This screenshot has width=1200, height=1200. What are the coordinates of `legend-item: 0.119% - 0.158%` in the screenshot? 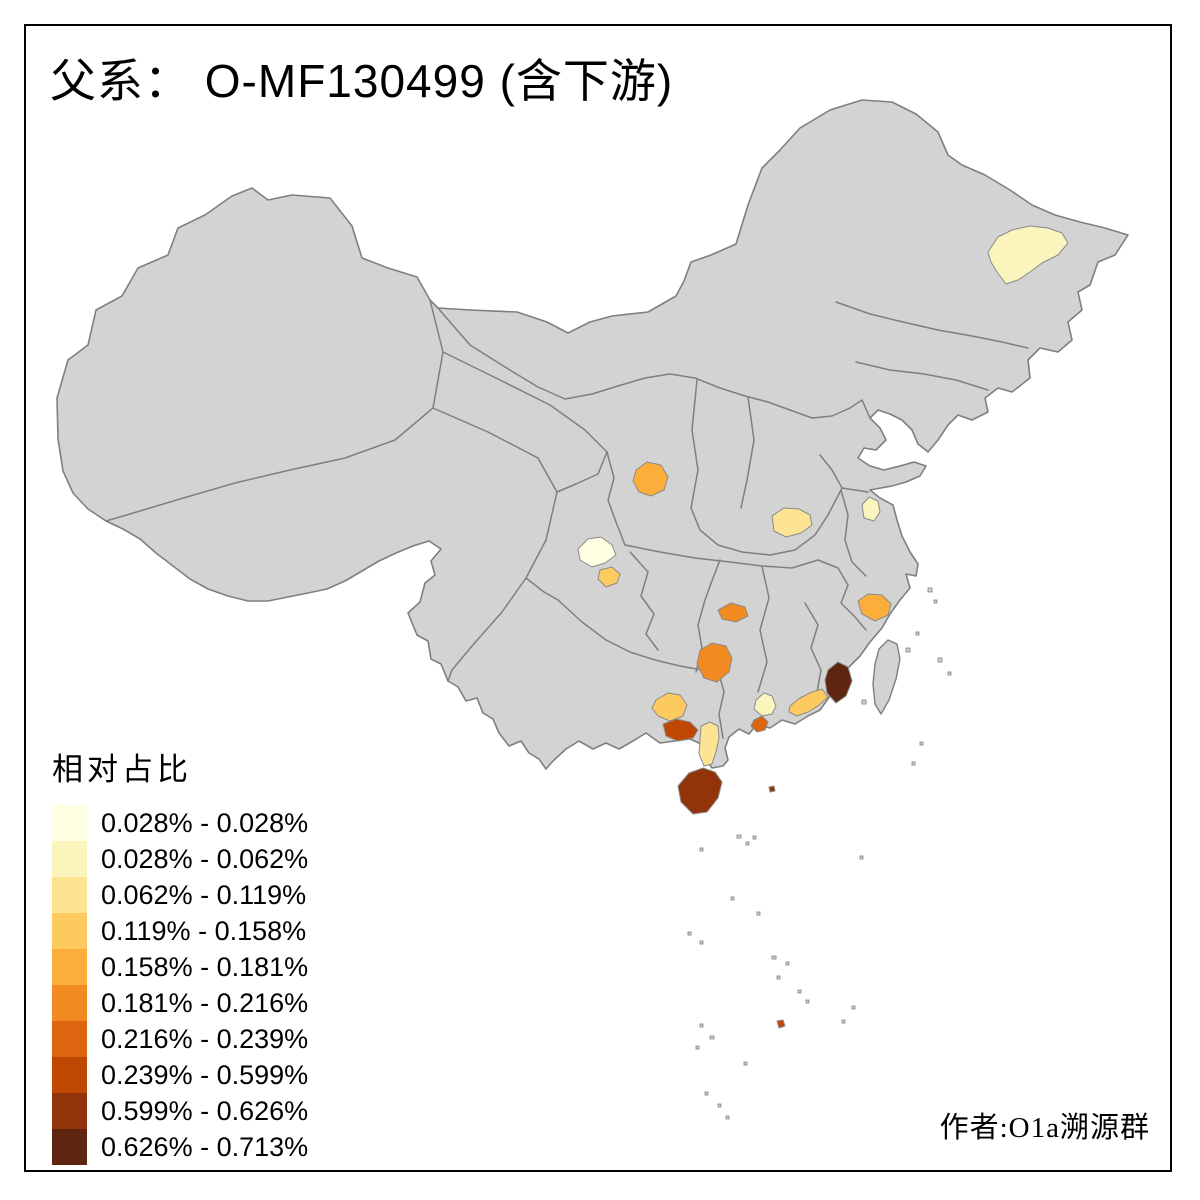 It's located at (180, 931).